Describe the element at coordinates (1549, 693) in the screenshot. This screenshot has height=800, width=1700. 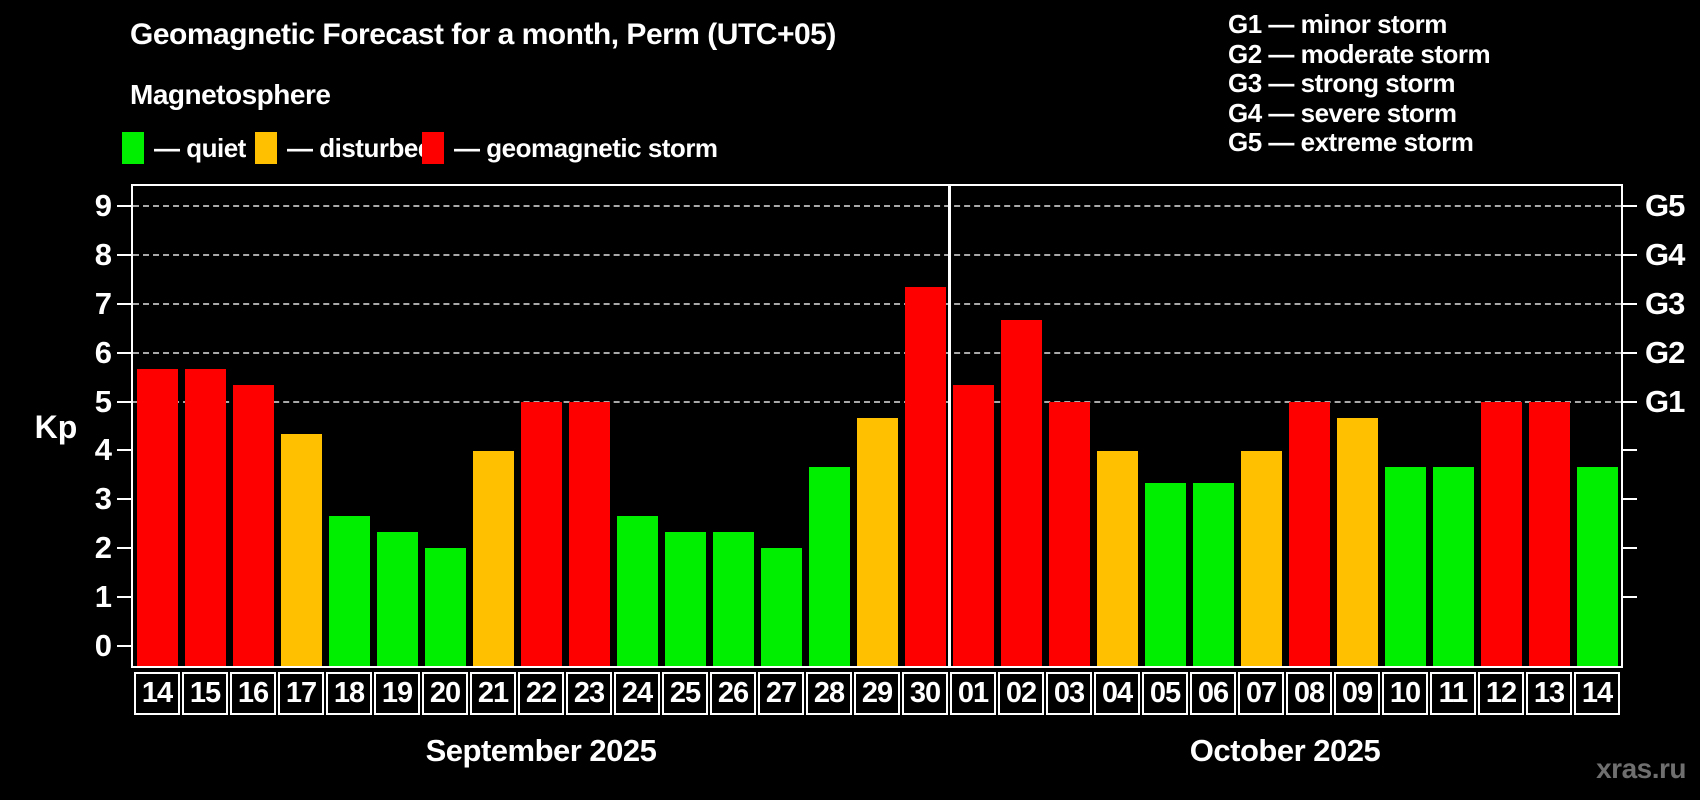
I see `day-label-october-13: 13` at that location.